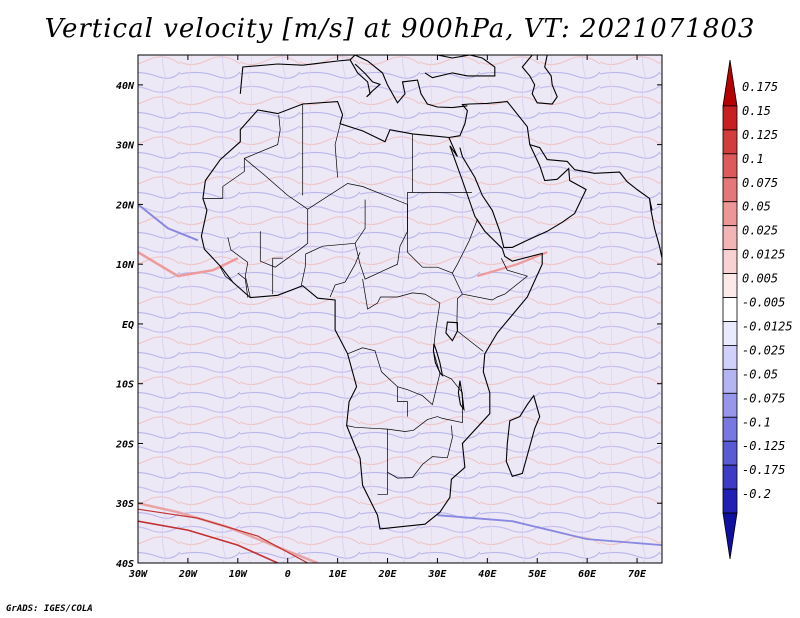  I want to click on x-tick-label: 0, so click(288, 574).